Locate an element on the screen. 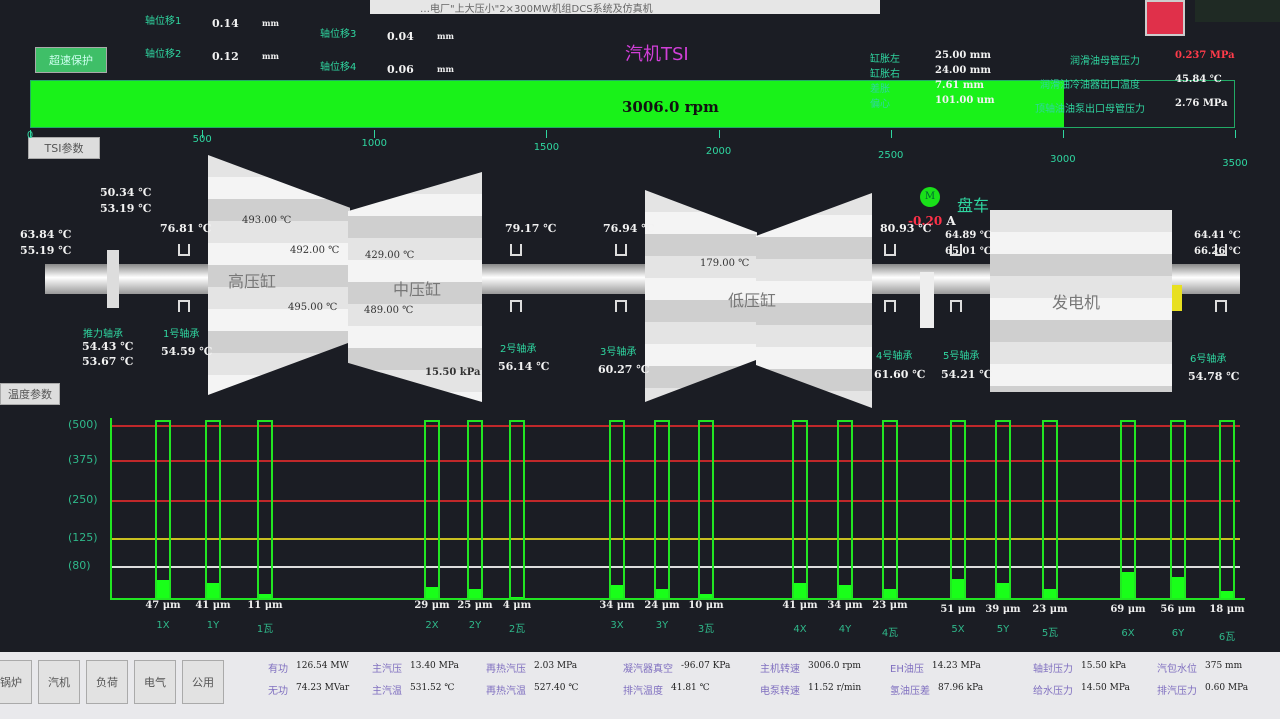 The image size is (1280, 719). footer-value: -96.07 KPa is located at coordinates (706, 666).